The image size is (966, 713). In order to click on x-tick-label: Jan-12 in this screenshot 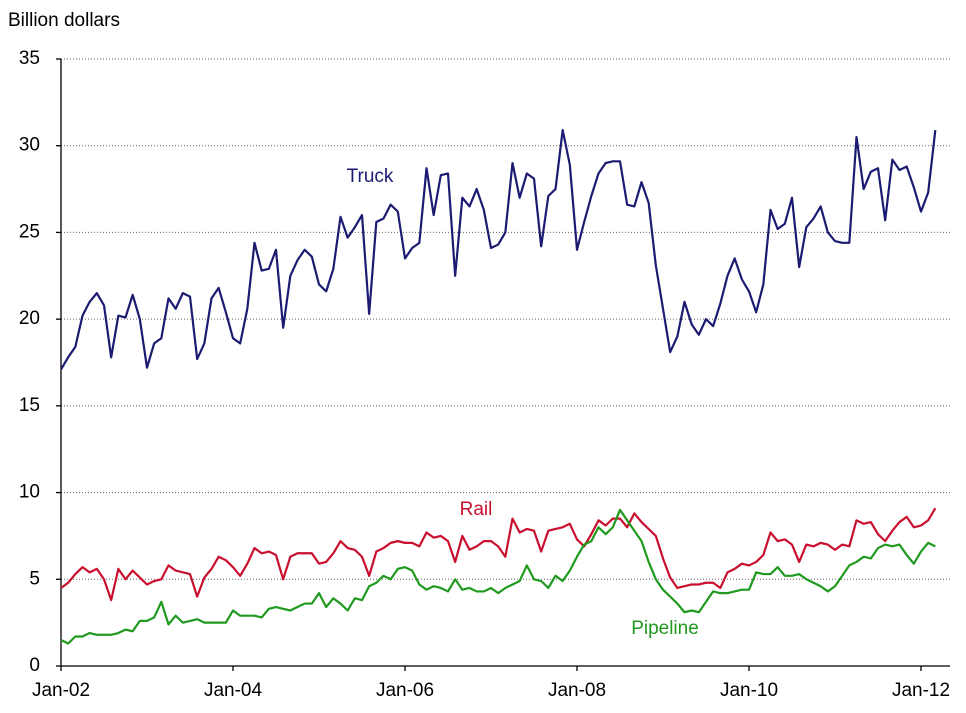, I will do `click(921, 690)`.